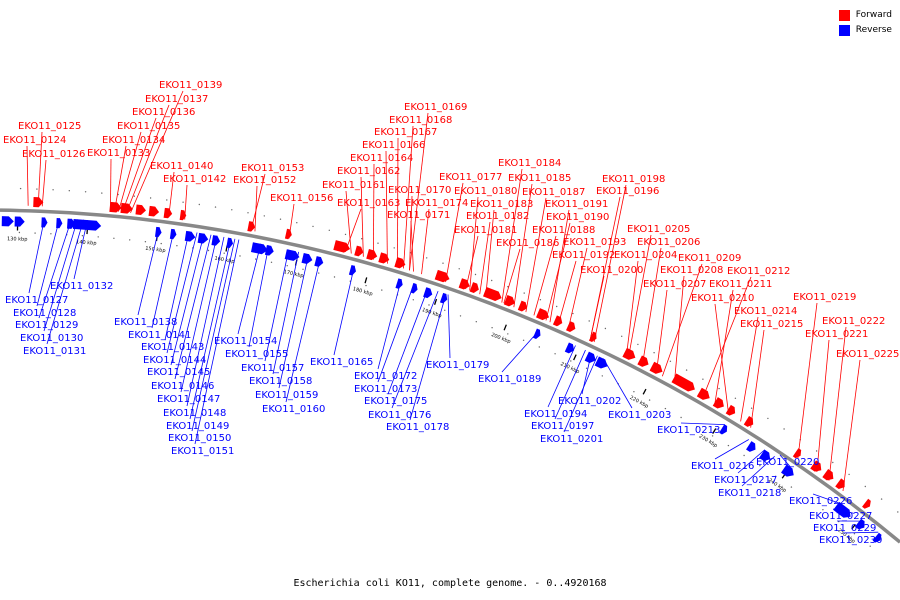 This screenshot has height=600, width=900. Describe the element at coordinates (485, 230) in the screenshot. I see `gene-label: EKO11_0181` at that location.